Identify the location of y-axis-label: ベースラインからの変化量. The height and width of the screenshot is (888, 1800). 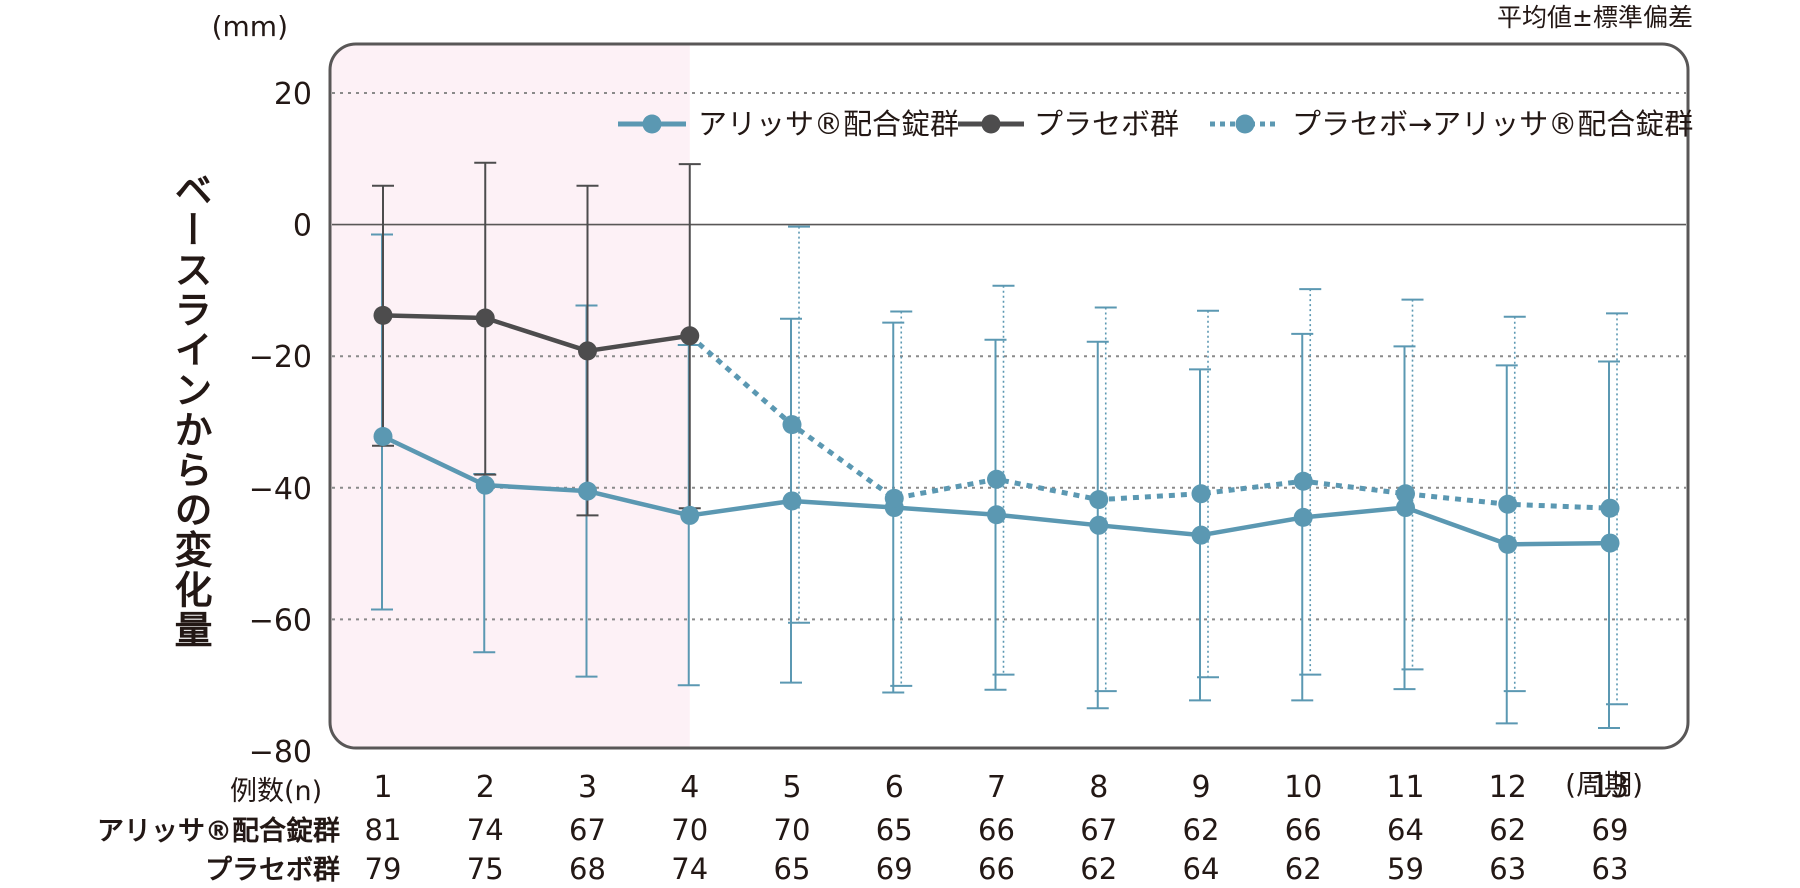
(190, 410).